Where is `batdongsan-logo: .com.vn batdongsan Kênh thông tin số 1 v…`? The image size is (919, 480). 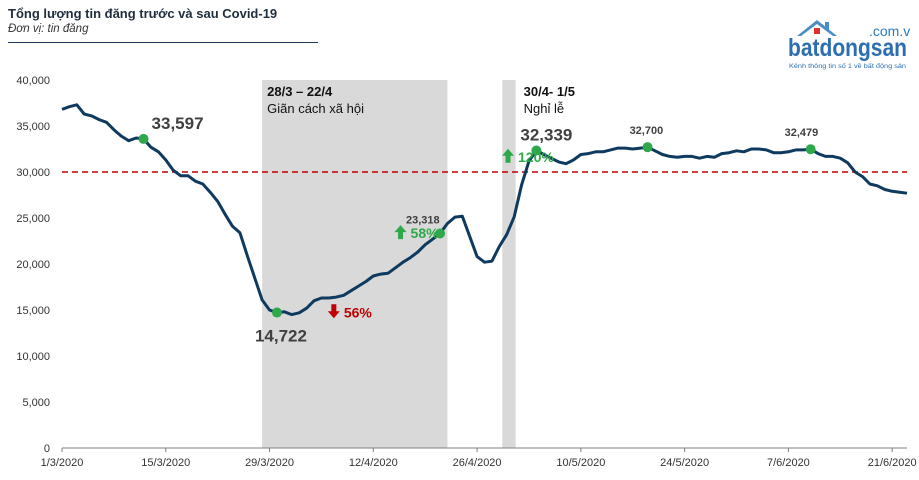 batdongsan-logo: .com.vn batdongsan Kênh thông tin số 1 v… is located at coordinates (849, 45).